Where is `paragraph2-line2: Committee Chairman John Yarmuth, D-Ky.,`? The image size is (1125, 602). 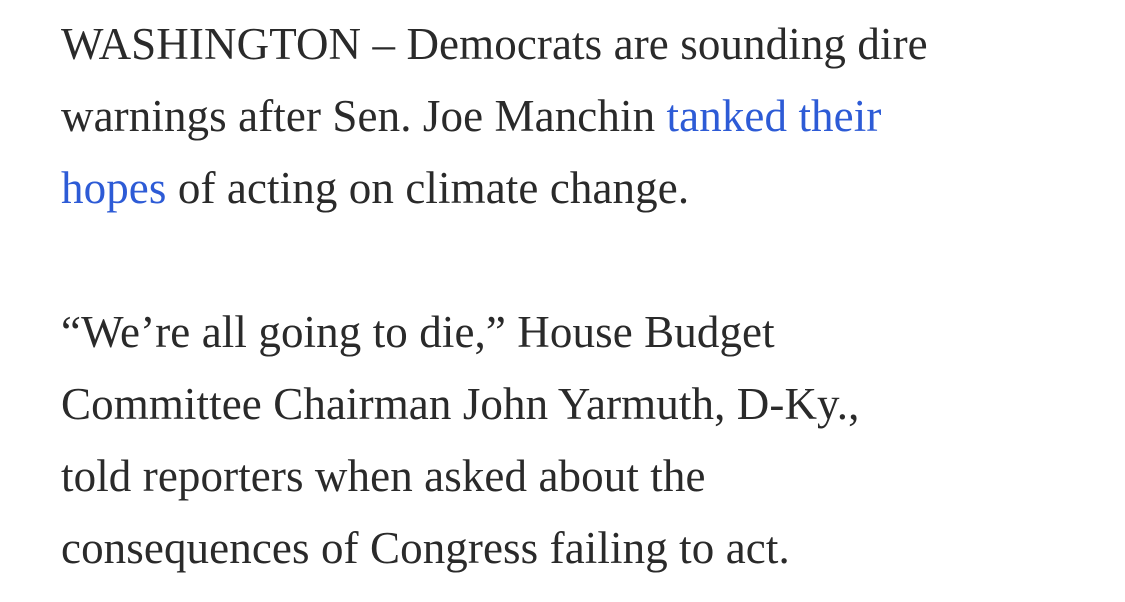
paragraph2-line2: Committee Chairman John Yarmuth, D-Ky., is located at coordinates (460, 404).